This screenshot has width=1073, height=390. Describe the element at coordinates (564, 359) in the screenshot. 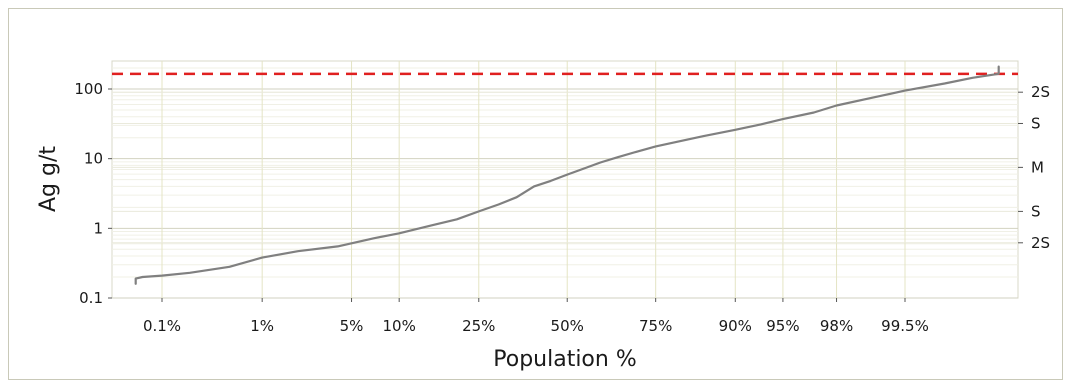

I see `x-axis-title: Population %` at that location.